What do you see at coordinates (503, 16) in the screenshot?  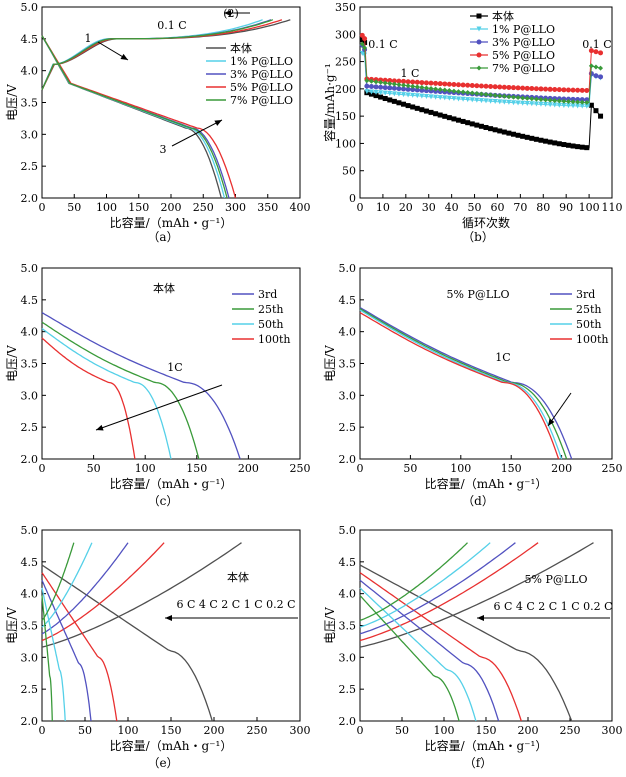 I see `legend-label: 本体` at bounding box center [503, 16].